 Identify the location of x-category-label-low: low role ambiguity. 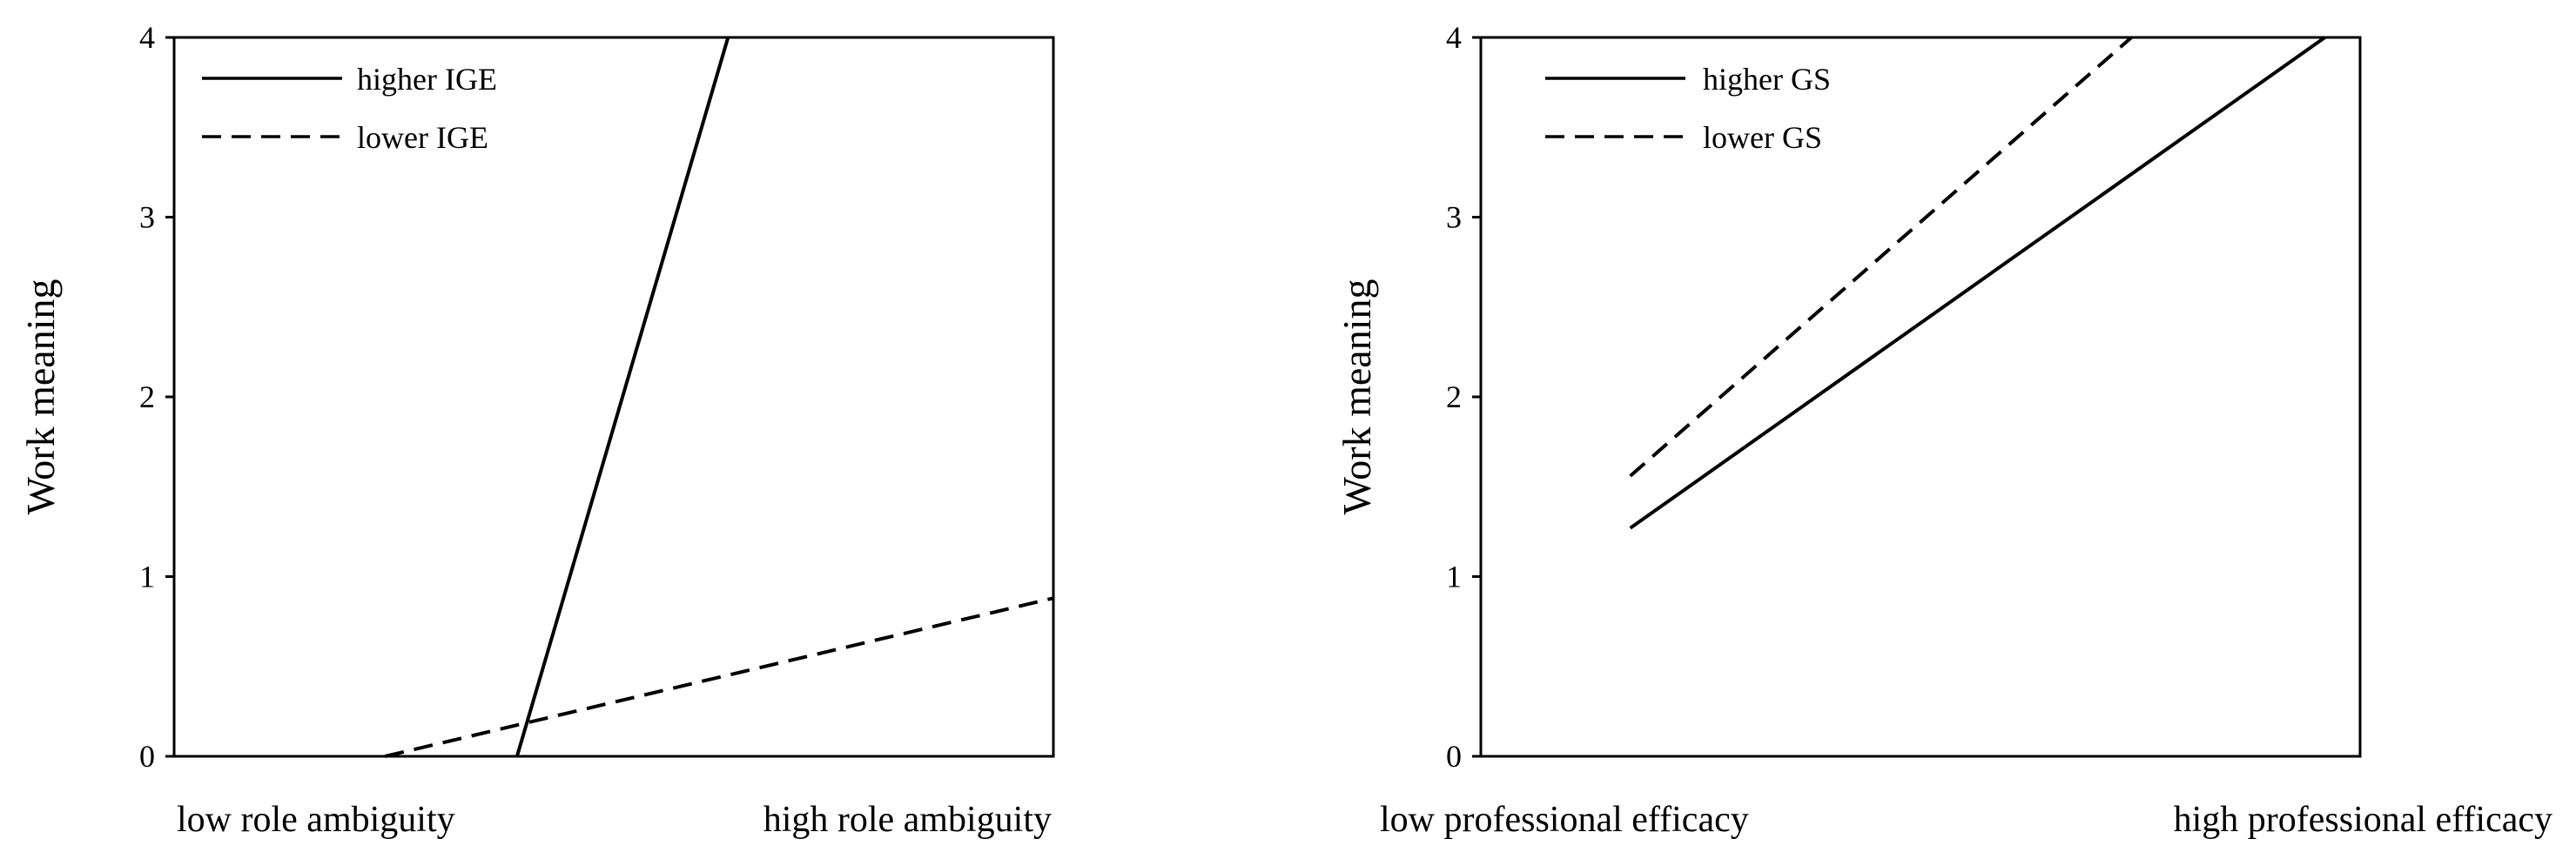
(316, 820).